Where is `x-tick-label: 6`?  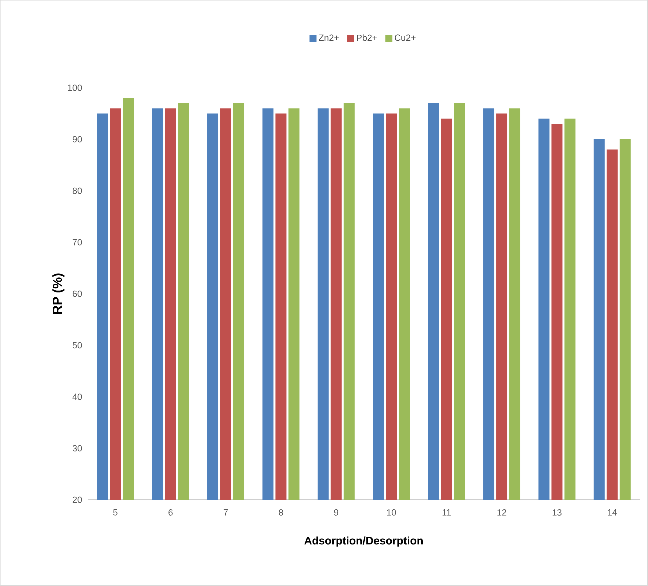 x-tick-label: 6 is located at coordinates (170, 513).